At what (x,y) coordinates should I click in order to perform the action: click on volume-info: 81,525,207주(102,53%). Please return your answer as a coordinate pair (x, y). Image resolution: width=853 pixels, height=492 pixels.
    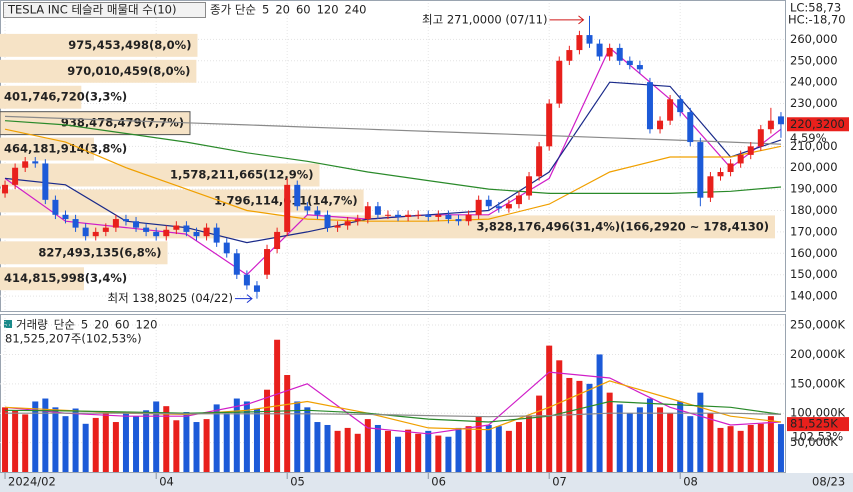
    Looking at the image, I should click on (73, 339).